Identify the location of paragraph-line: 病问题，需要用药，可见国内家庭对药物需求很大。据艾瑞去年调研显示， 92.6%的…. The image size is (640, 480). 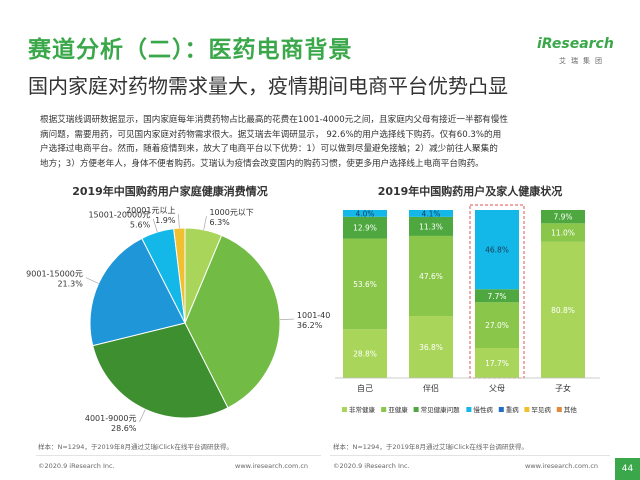
(271, 134).